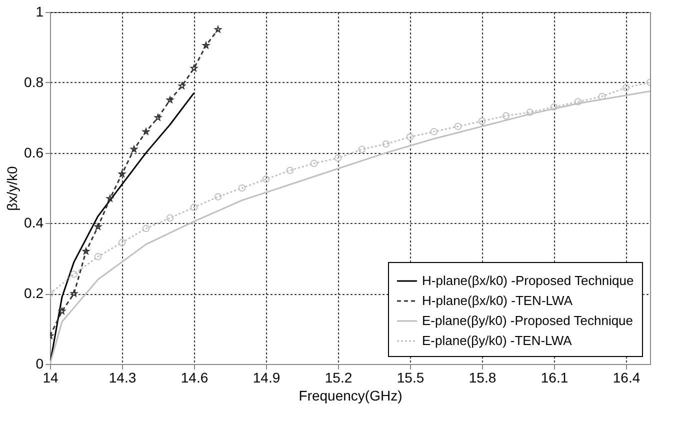  Describe the element at coordinates (12, 188) in the screenshot. I see `y-axis-title: βx/y/k0` at that location.